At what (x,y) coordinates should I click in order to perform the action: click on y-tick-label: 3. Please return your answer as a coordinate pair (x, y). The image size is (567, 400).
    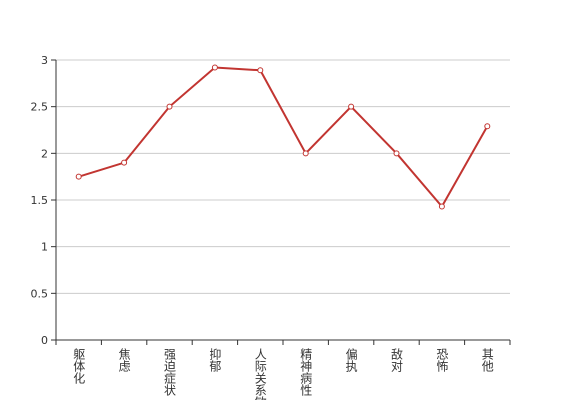
    Looking at the image, I should click on (44, 60).